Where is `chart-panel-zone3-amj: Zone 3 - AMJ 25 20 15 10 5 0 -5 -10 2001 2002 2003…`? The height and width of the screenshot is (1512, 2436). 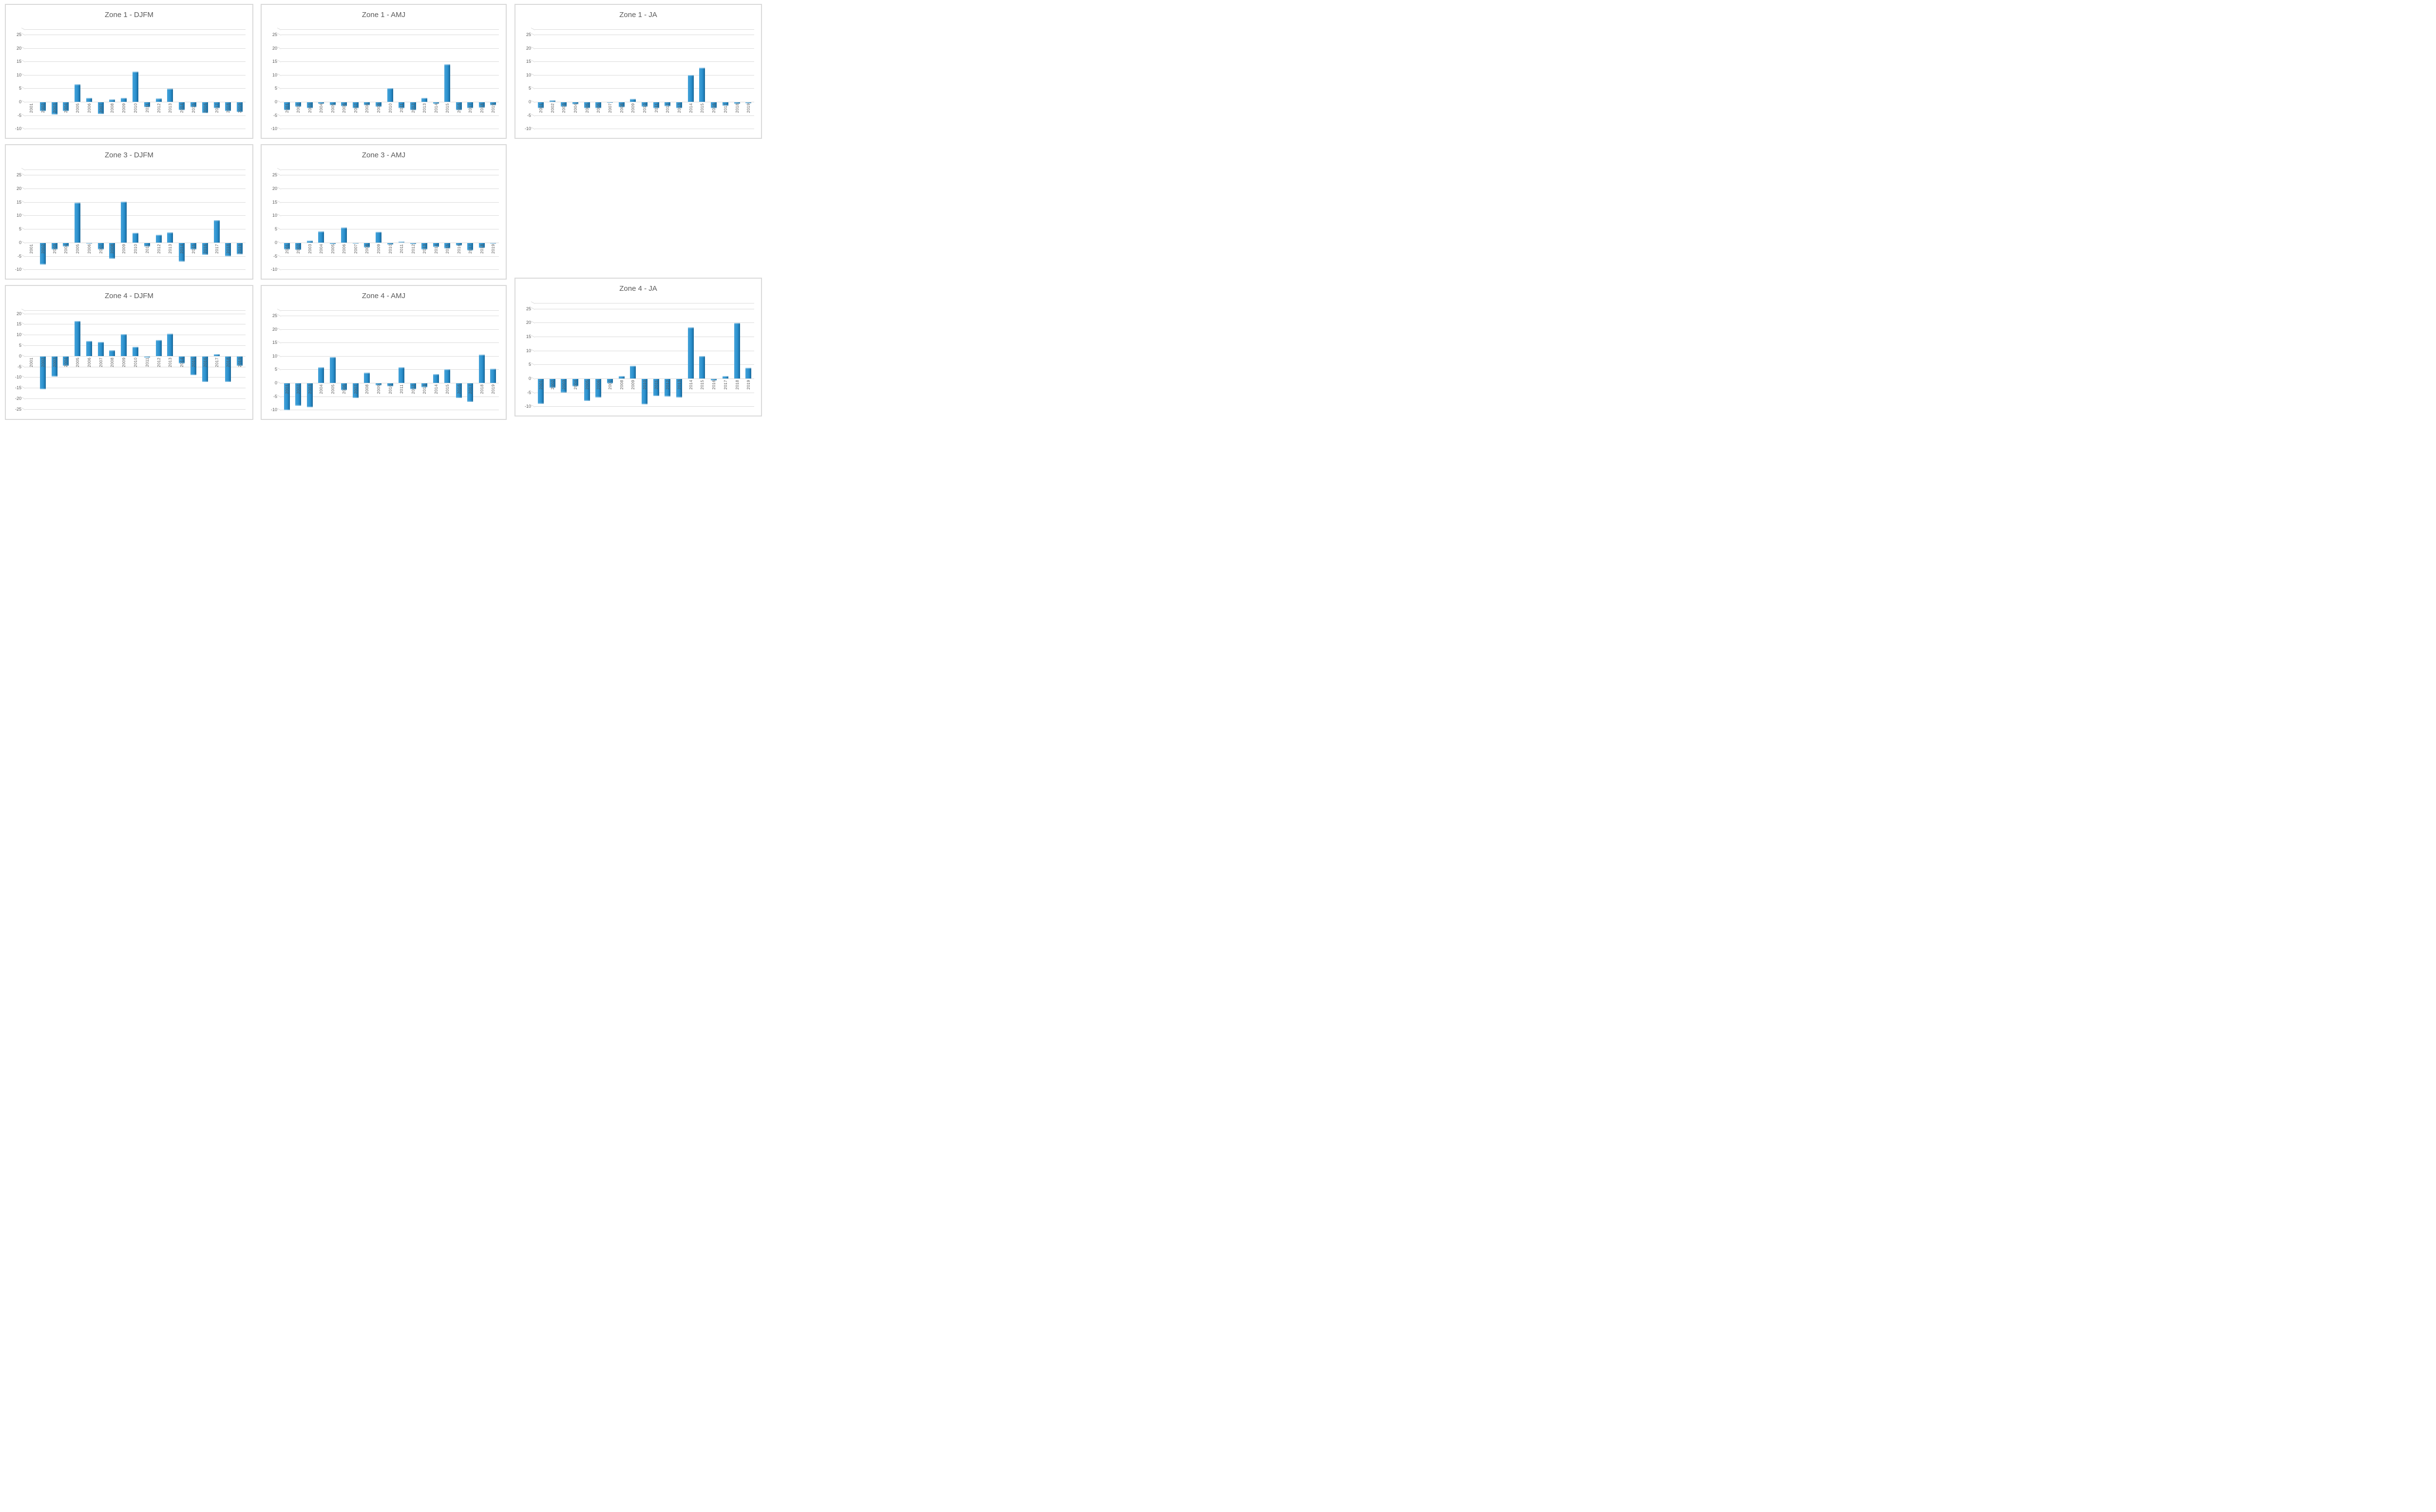
chart-panel-zone3-amj: Zone 3 - AMJ 25 20 15 10 5 0 -5 -10 2001 2002 2003… is located at coordinates (384, 212).